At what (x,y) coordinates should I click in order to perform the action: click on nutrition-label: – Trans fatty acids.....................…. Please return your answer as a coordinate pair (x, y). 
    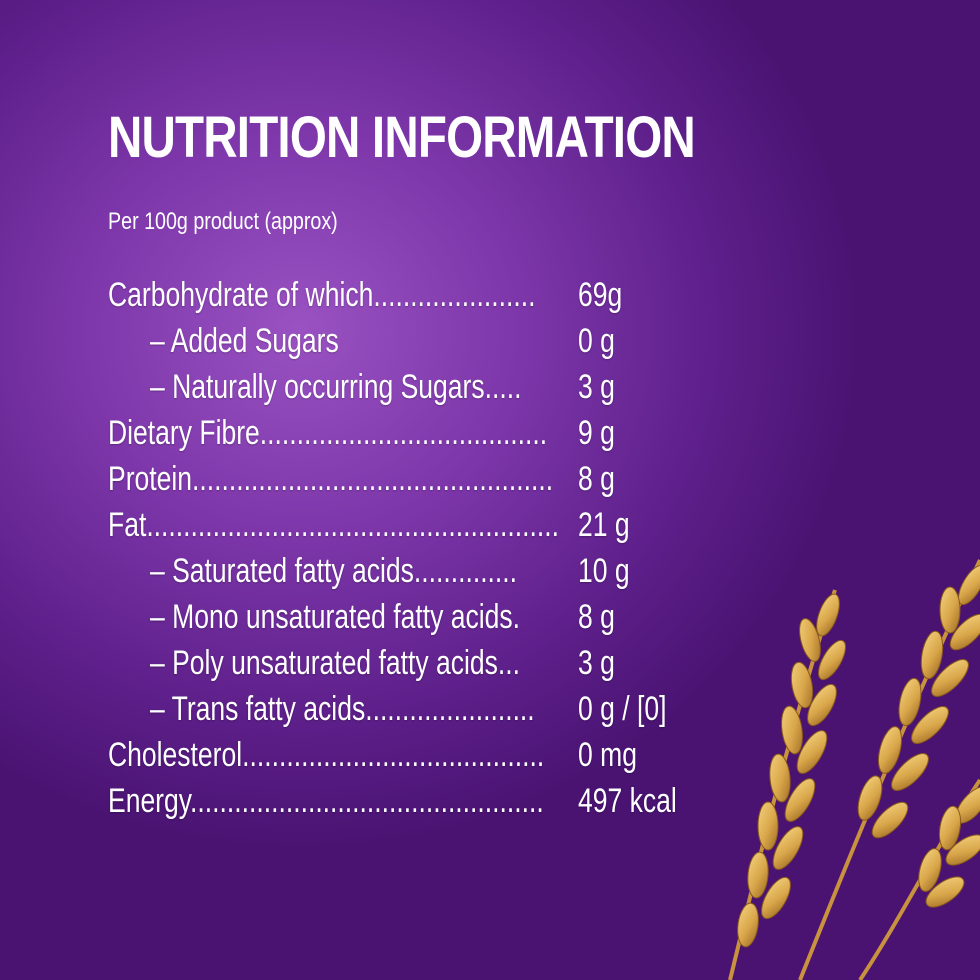
    Looking at the image, I should click on (342, 709).